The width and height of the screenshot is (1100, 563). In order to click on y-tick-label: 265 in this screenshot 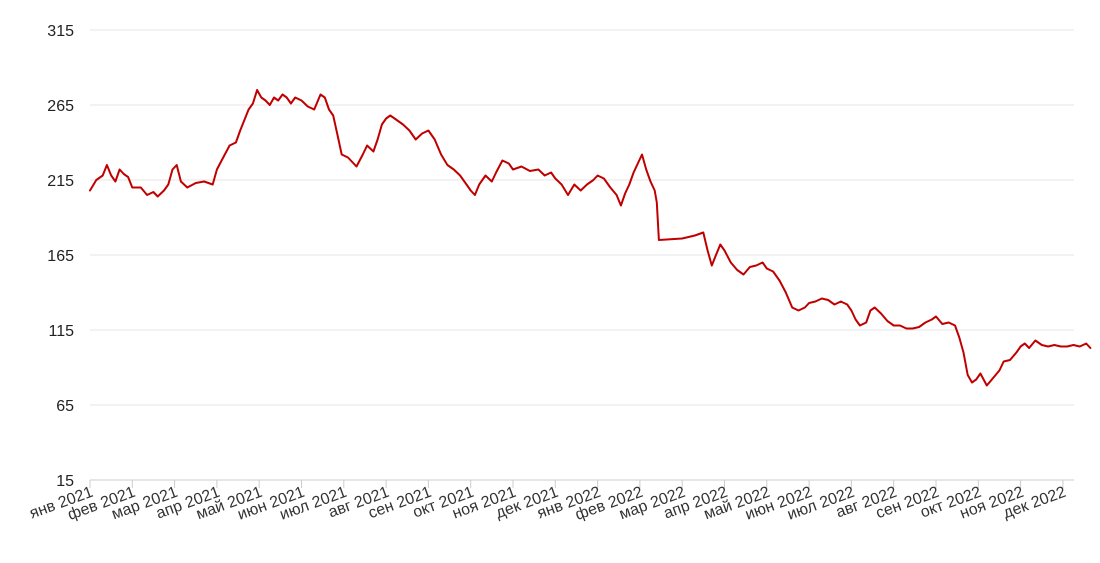, I will do `click(60, 106)`.